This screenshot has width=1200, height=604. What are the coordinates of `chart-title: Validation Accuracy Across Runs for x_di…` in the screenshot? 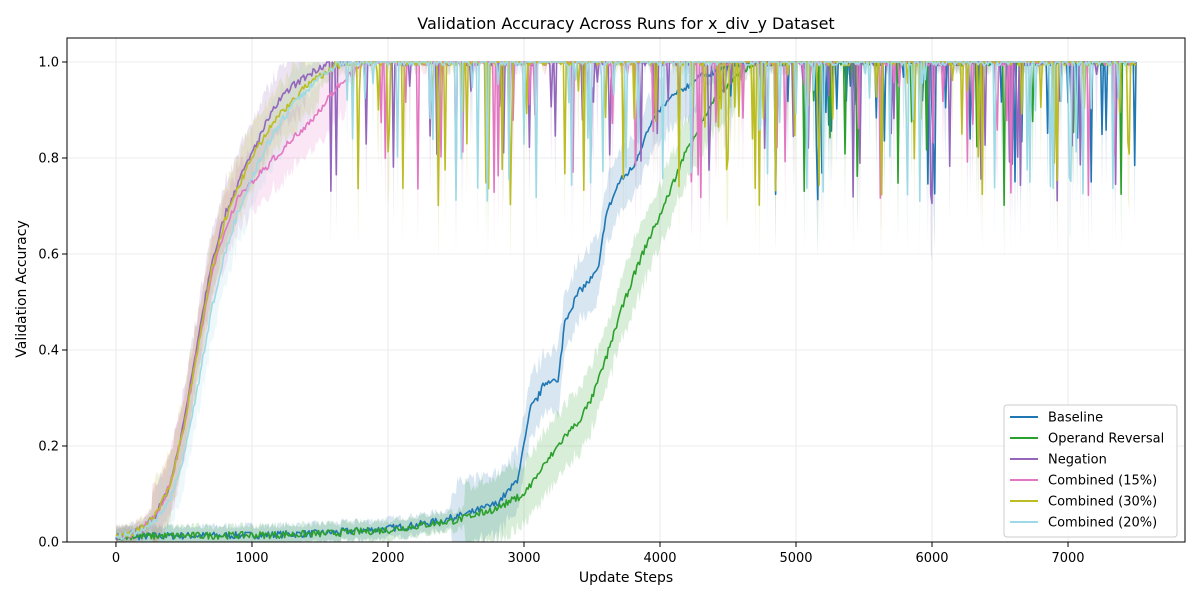 It's located at (625, 24).